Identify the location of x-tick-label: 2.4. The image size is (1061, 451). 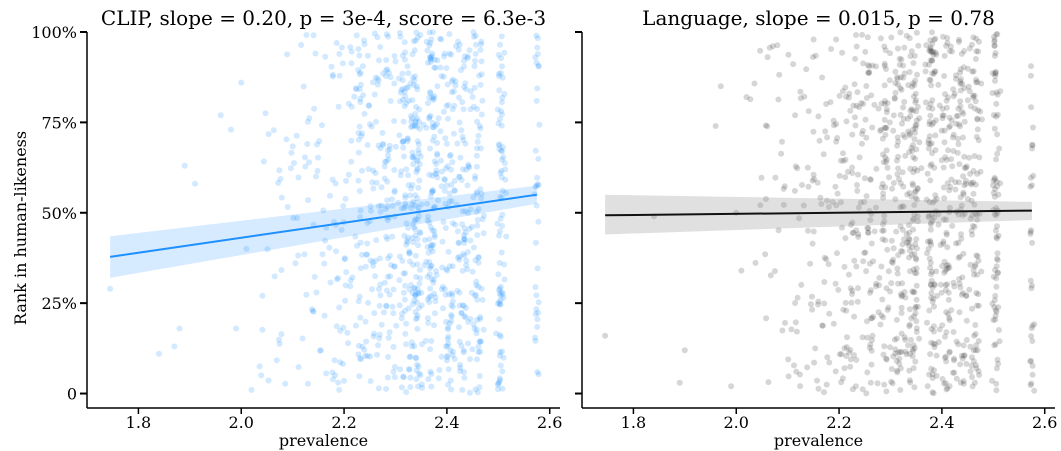
(446, 422).